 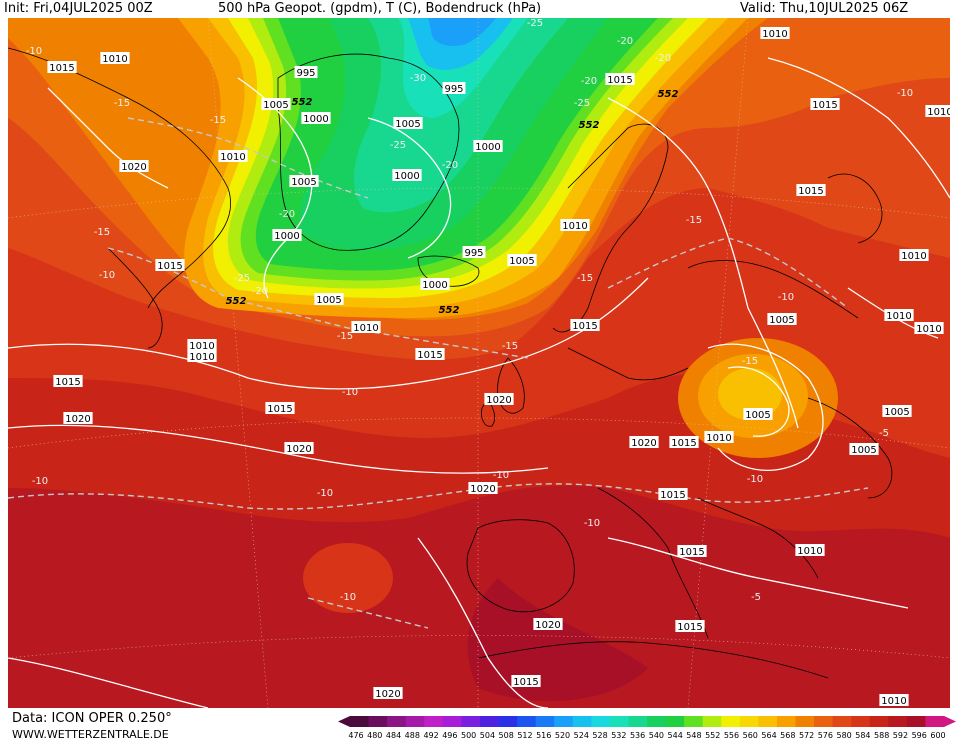 What do you see at coordinates (656, 735) in the screenshot?
I see `legend-tick-label: 540` at bounding box center [656, 735].